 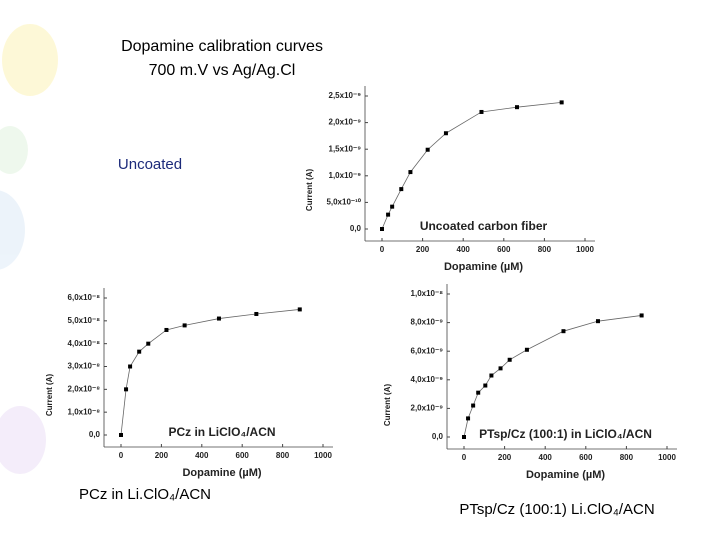 What do you see at coordinates (345, 95) in the screenshot?
I see `y-tick-label: 2,5x10⁻⁹` at bounding box center [345, 95].